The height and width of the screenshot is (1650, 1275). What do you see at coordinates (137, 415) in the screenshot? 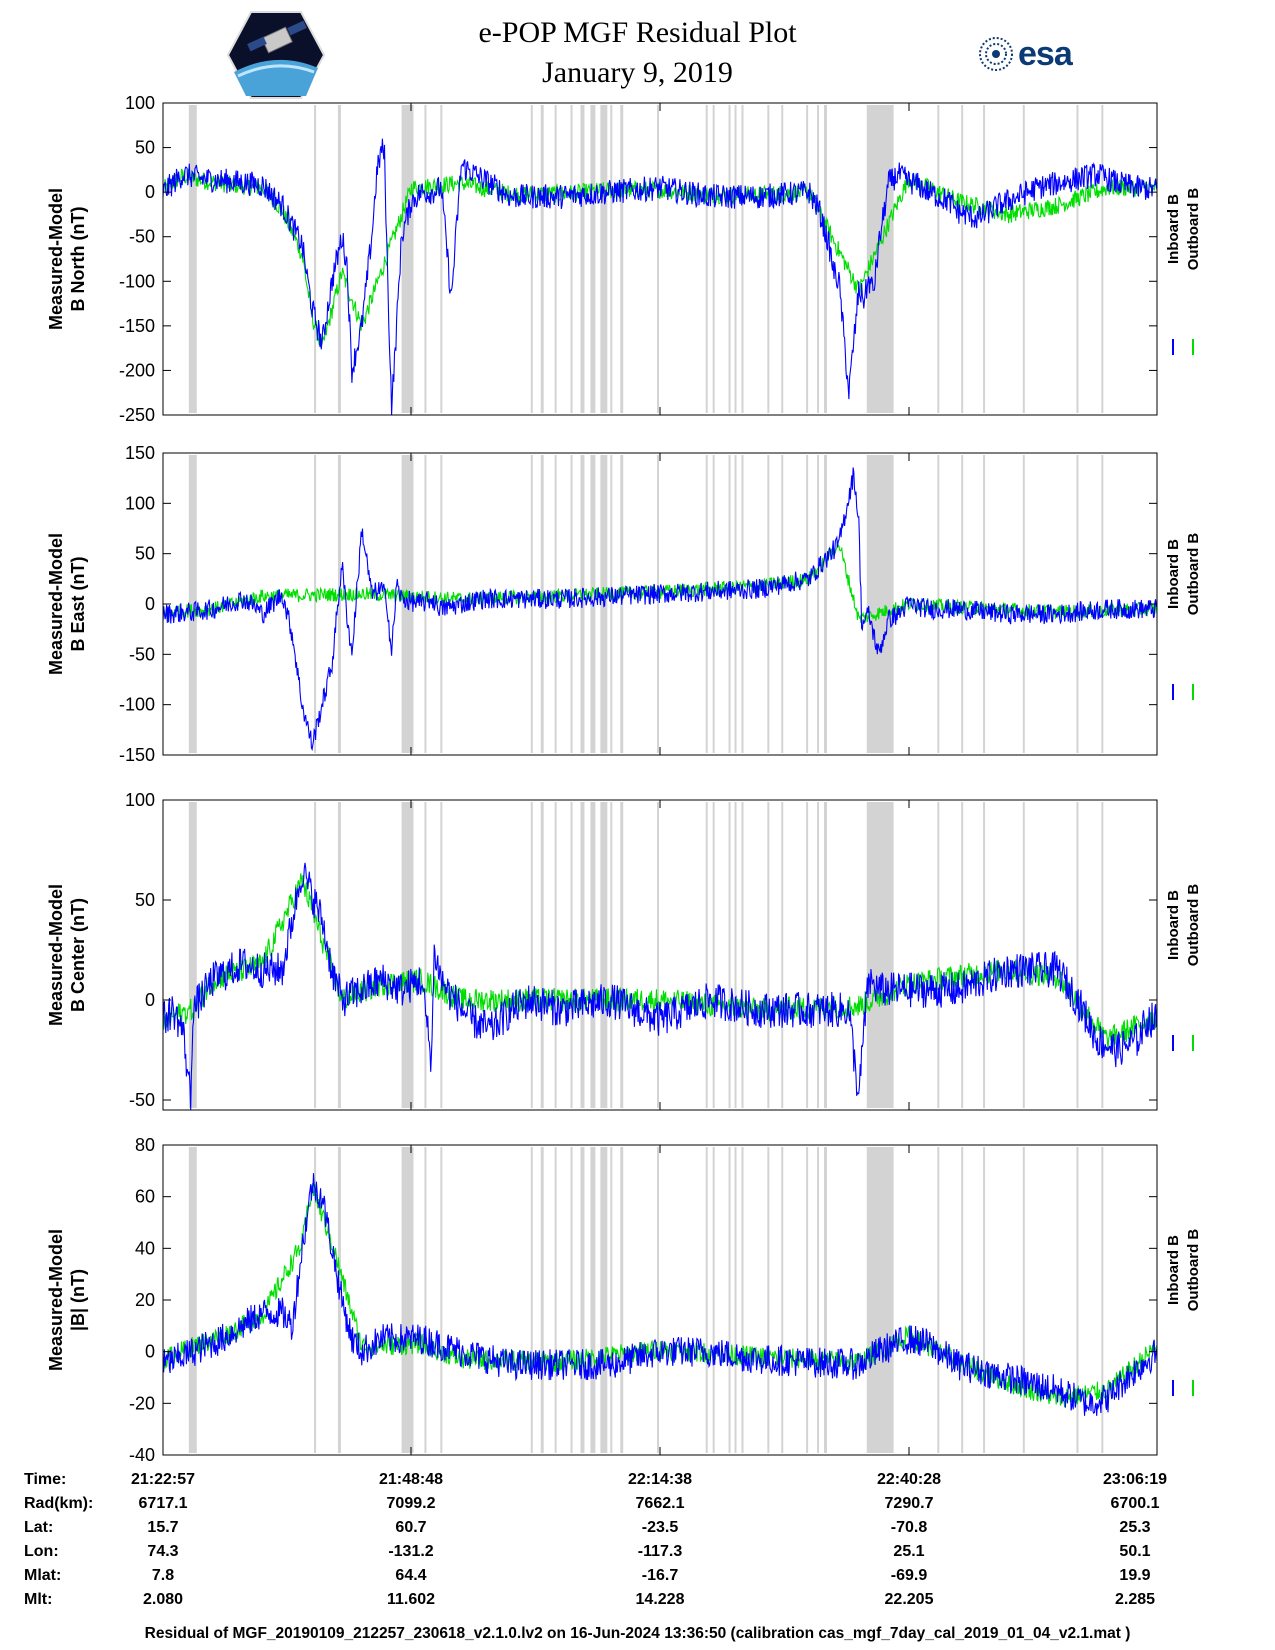
I see `y-tick-label: -250` at bounding box center [137, 415].